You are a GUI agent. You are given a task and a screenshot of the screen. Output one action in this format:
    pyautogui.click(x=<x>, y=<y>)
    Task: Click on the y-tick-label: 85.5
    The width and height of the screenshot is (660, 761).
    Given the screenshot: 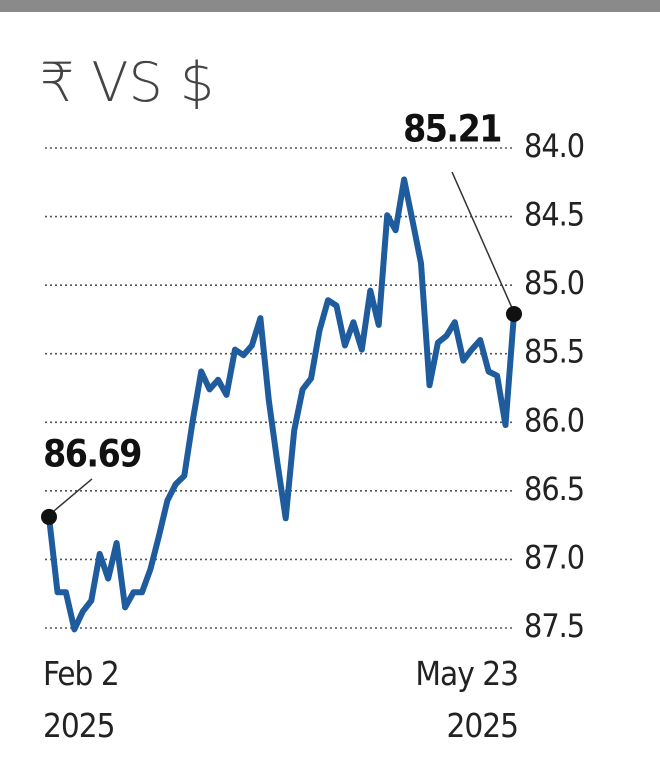 What is the action you would take?
    pyautogui.click(x=554, y=352)
    